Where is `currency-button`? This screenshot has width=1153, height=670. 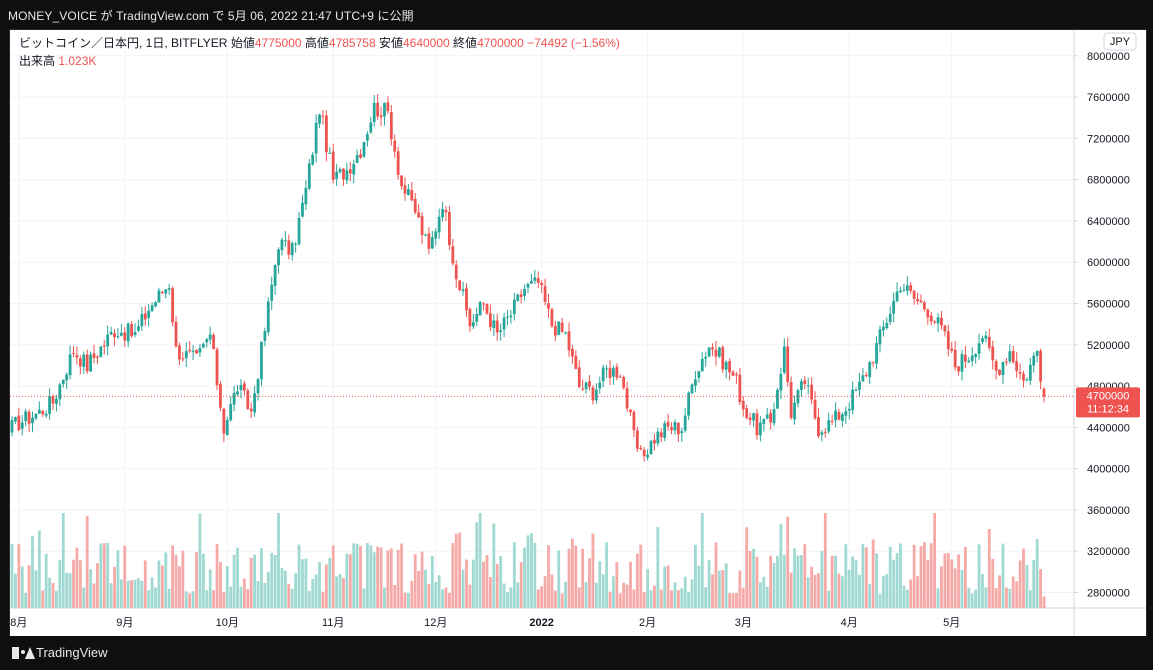
currency-button is located at coordinates (1120, 41).